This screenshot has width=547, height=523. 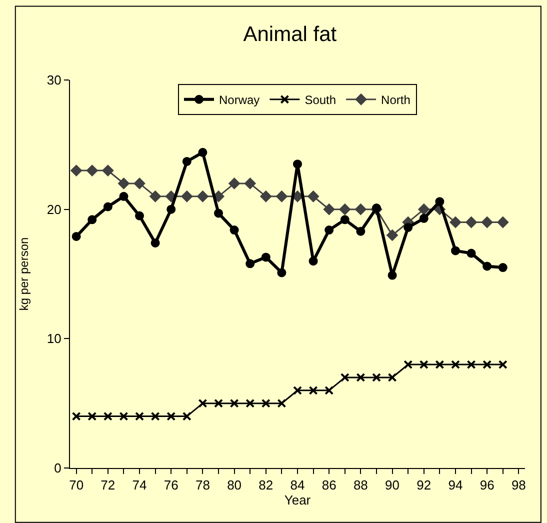 What do you see at coordinates (54, 80) in the screenshot?
I see `y-tick-label: 30` at bounding box center [54, 80].